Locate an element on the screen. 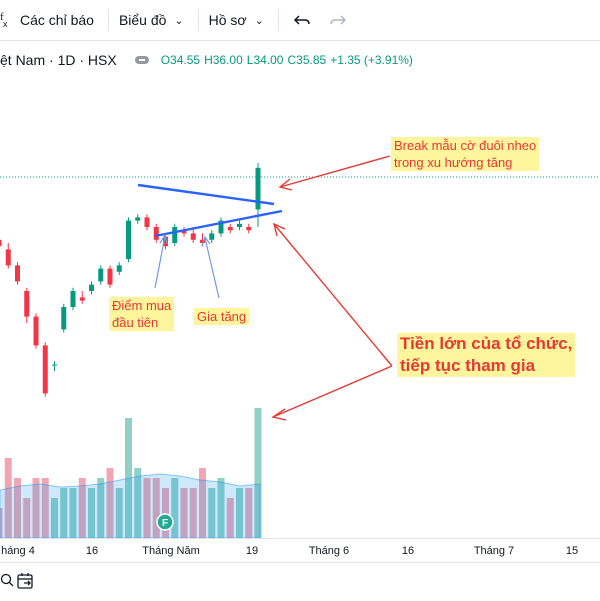 Image resolution: width=600 pixels, height=601 pixels. indicators-button: f x Các chỉ báo is located at coordinates (47, 20).